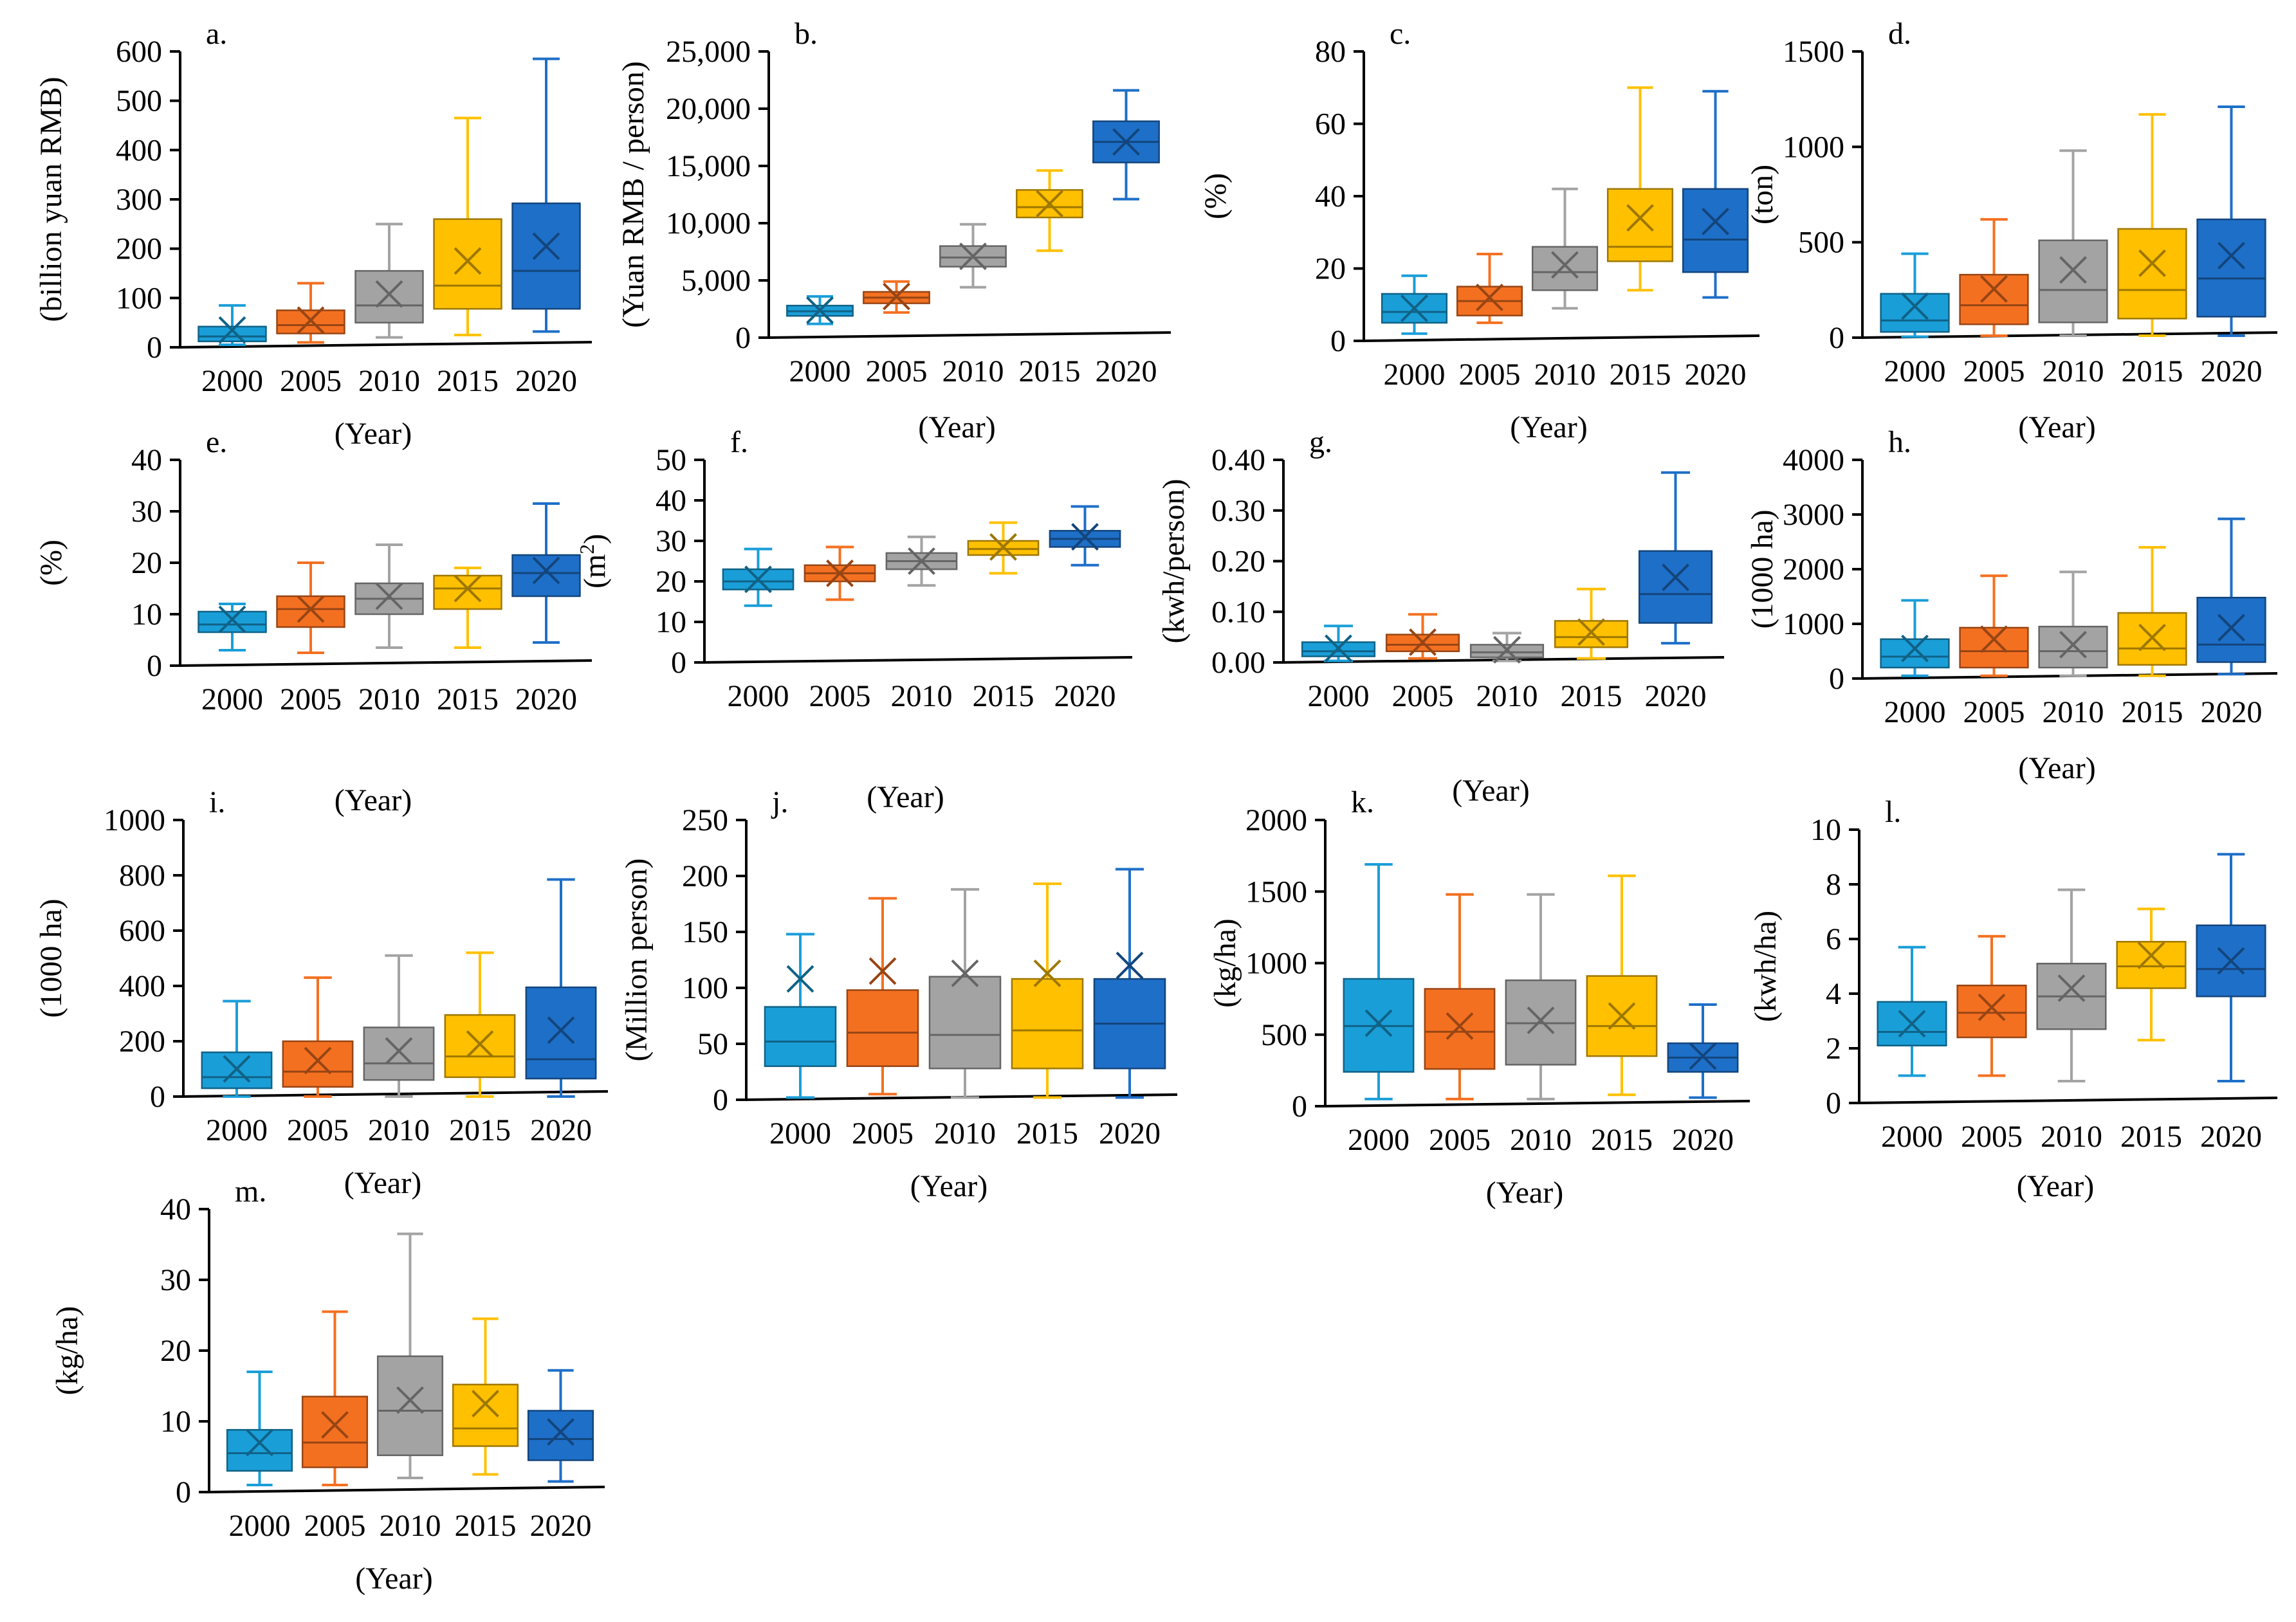  I want to click on y-tick-label: 300, so click(139, 200).